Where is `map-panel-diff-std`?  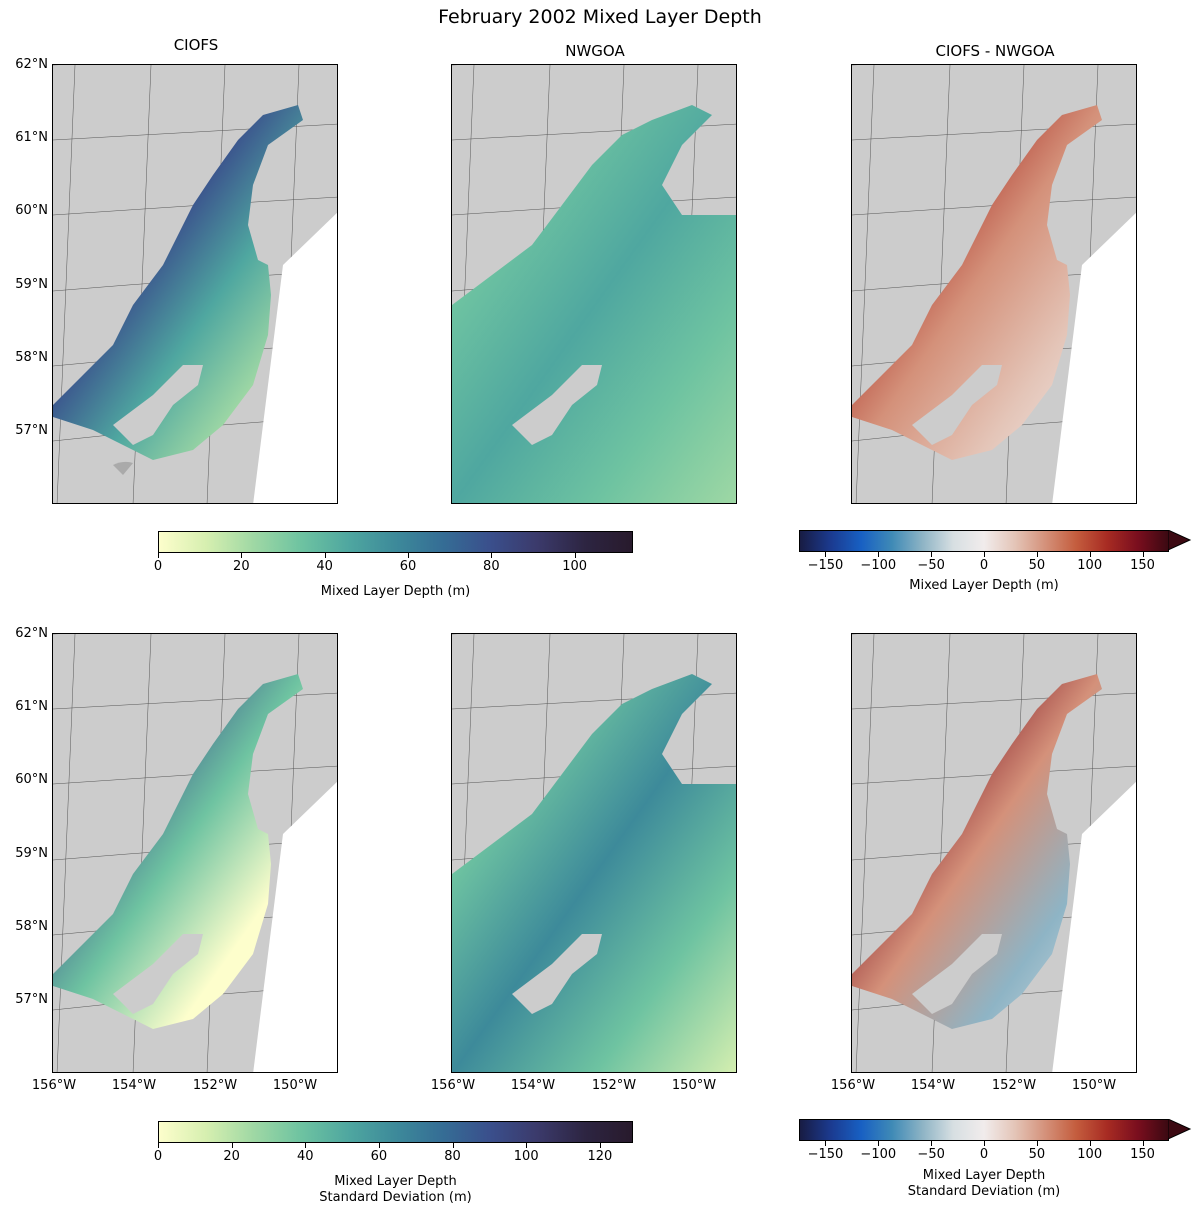 map-panel-diff-std is located at coordinates (994, 853).